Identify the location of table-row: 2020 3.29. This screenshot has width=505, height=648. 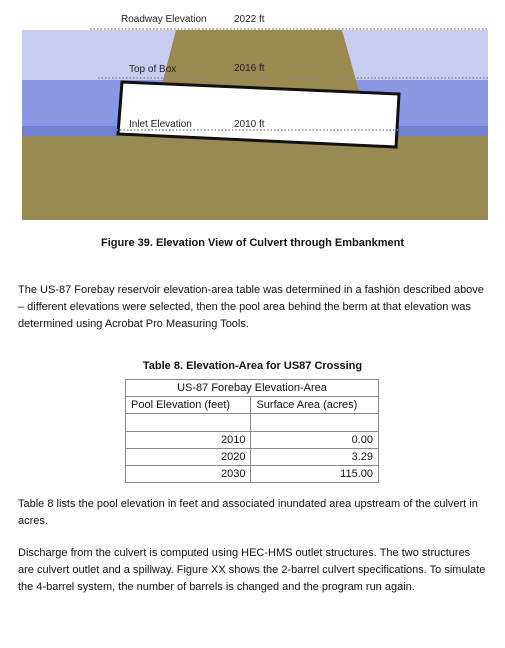
(251, 457).